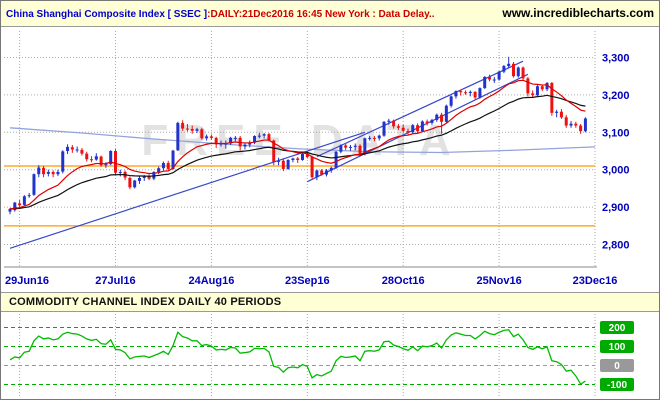 This screenshot has width=660, height=400. Describe the element at coordinates (498, 281) in the screenshot. I see `date-tick-label: 25Nov16` at that location.